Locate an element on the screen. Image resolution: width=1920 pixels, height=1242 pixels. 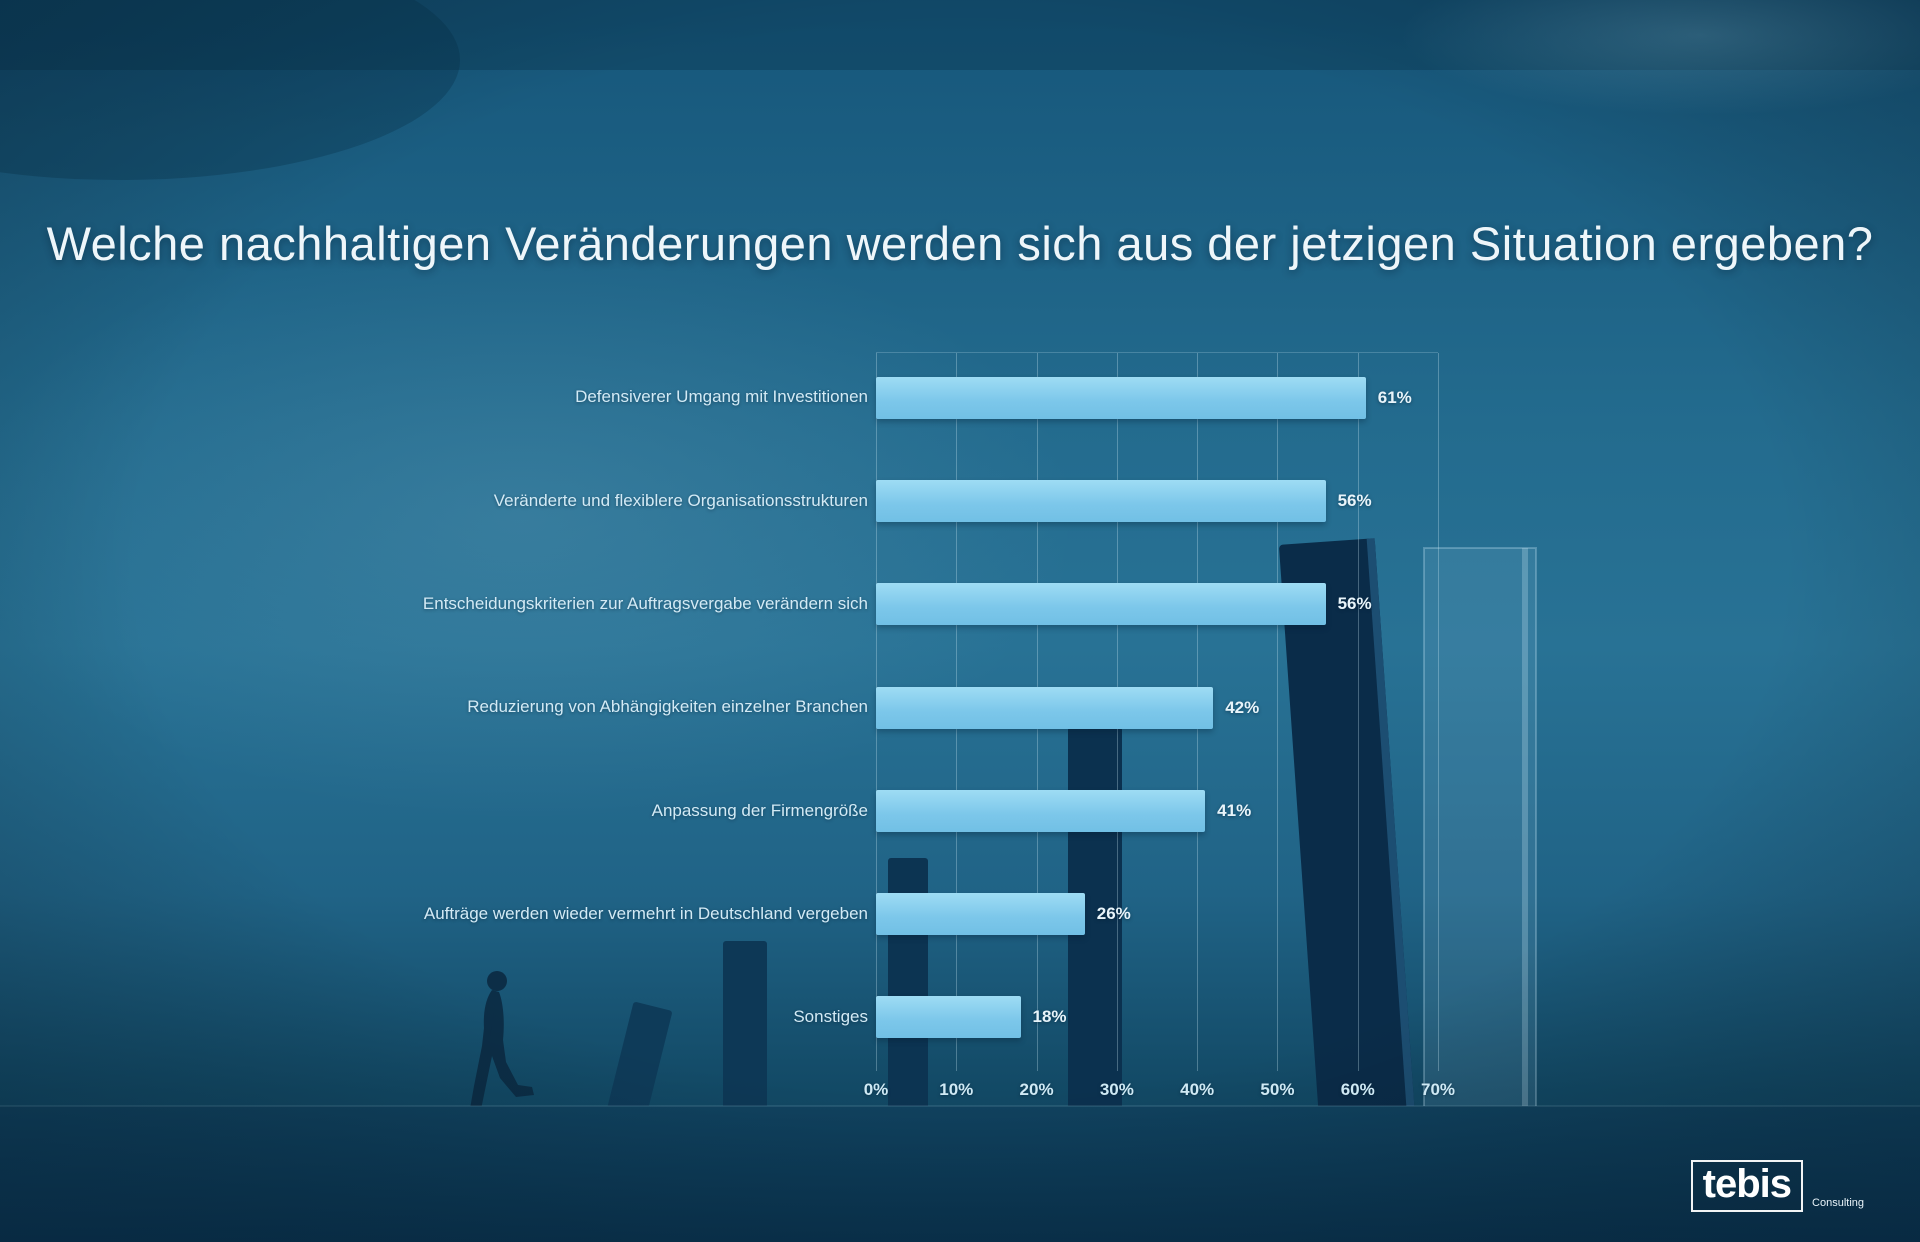
chart-row: Anpassung der Firmengröße 41% is located at coordinates (914, 810).